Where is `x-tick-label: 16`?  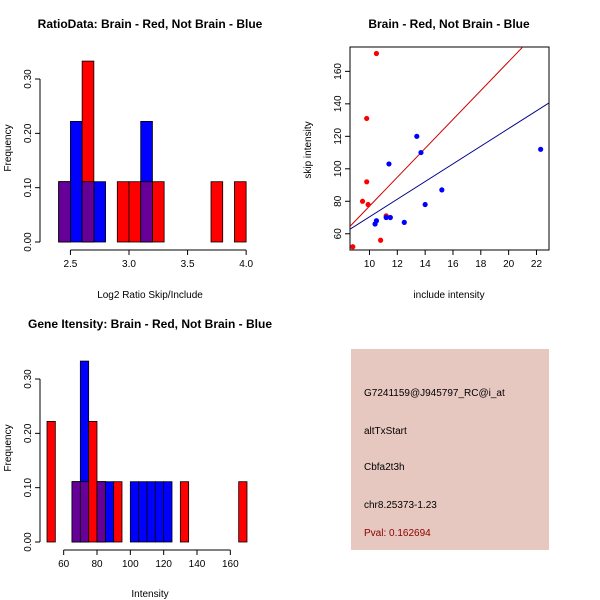
x-tick-label: 16 is located at coordinates (453, 264).